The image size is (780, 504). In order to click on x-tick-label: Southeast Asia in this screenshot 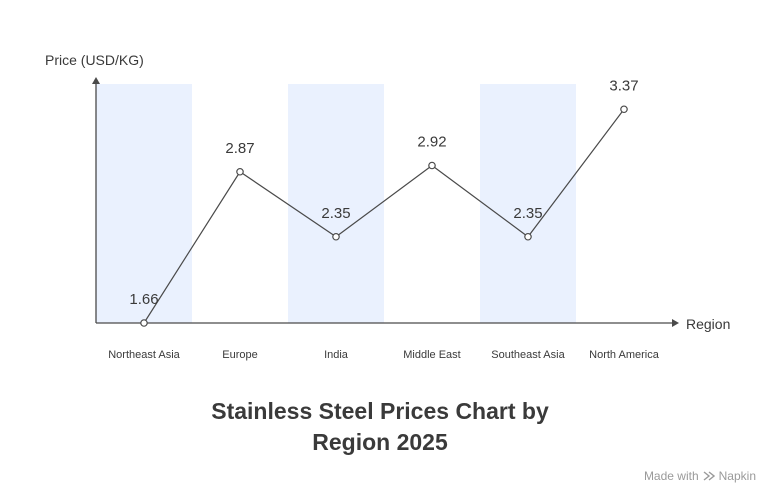, I will do `click(528, 355)`.